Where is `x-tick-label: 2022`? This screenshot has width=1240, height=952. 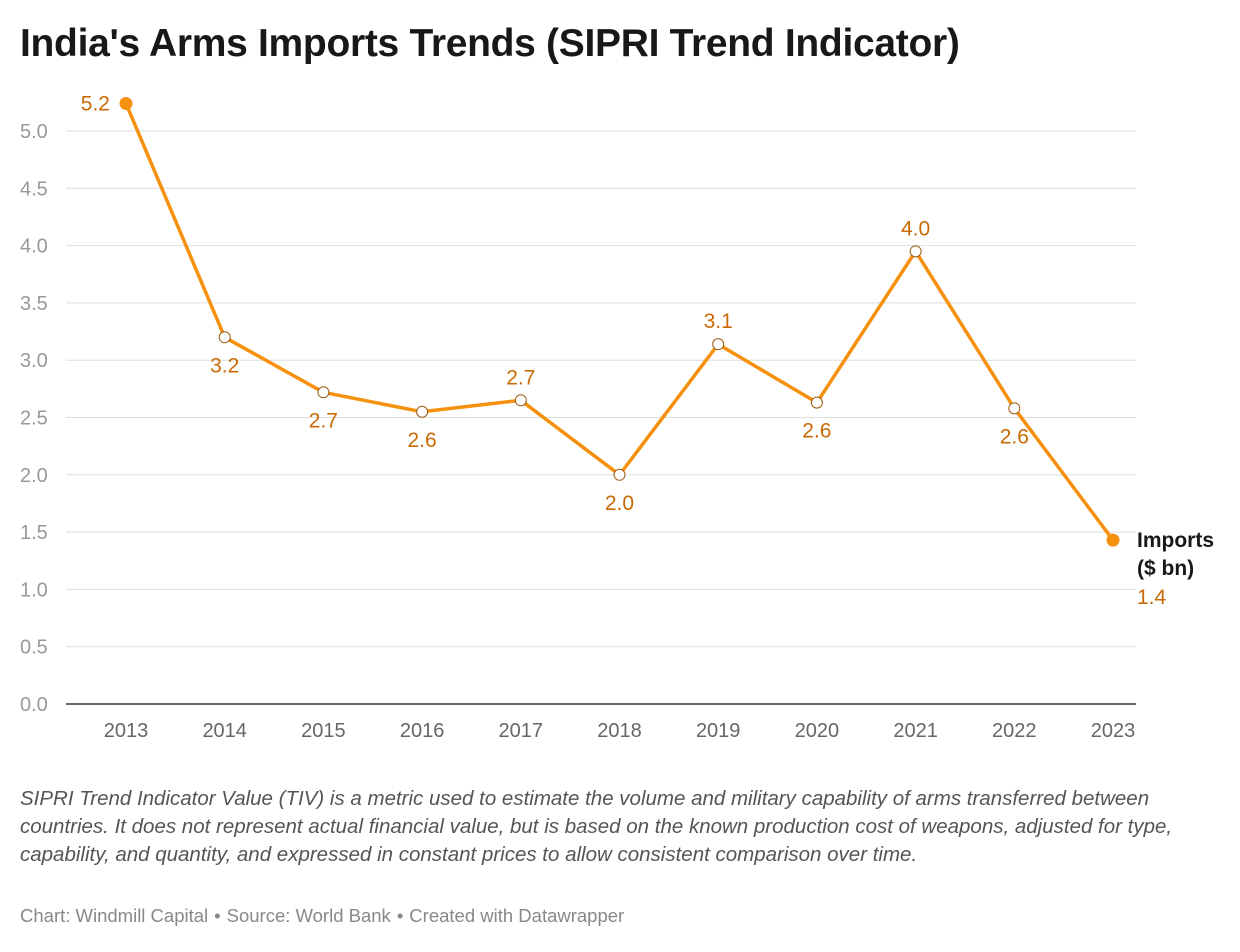
x-tick-label: 2022 is located at coordinates (1014, 731).